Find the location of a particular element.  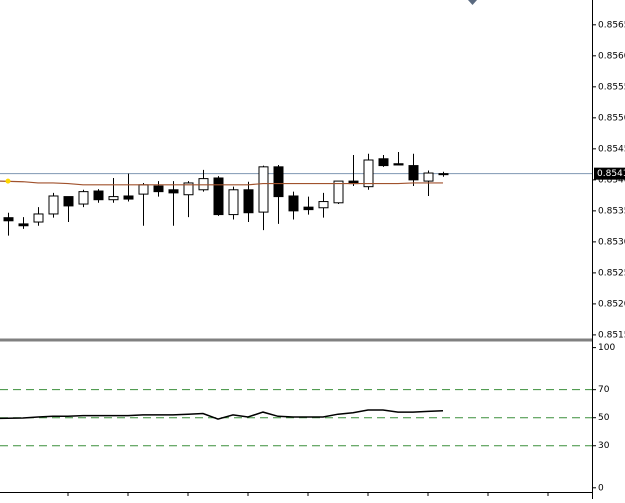

y-tick-label: 0.8535 is located at coordinates (611, 211).